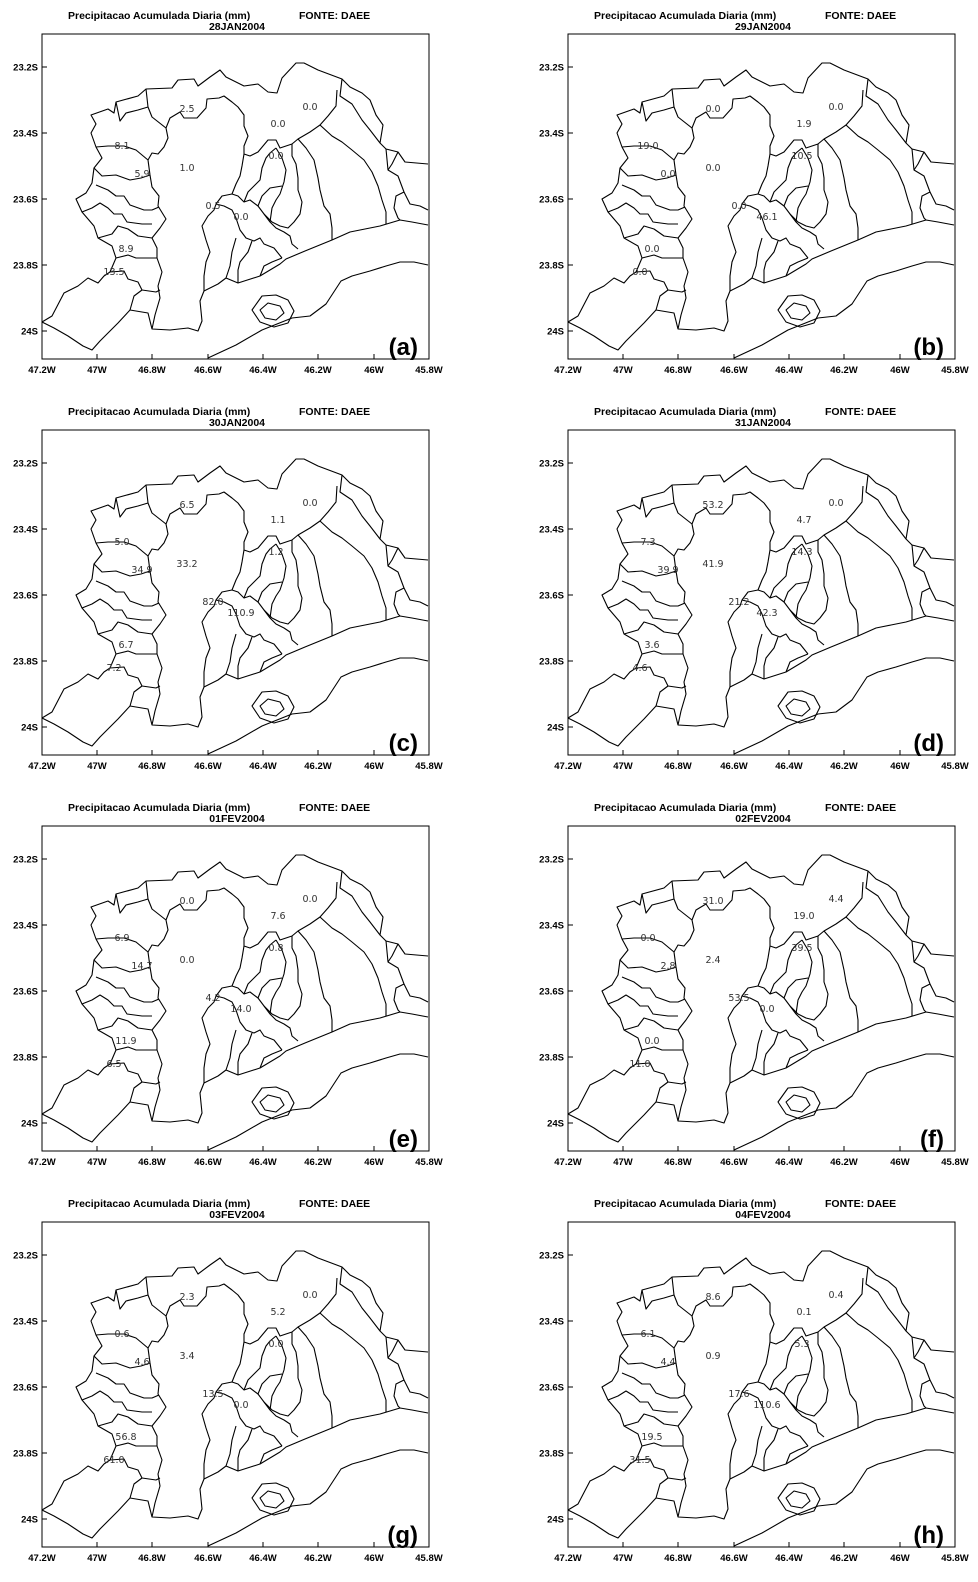 This screenshot has width=978, height=1582. What do you see at coordinates (403, 1139) in the screenshot?
I see `panel-letter: (e)` at bounding box center [403, 1139].